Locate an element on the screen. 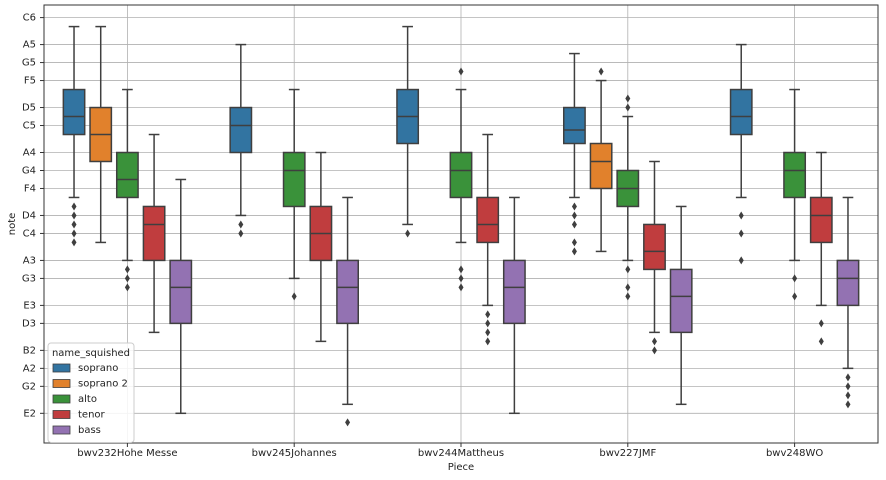 Image resolution: width=886 pixels, height=480 pixels. y-tick-label: G4 is located at coordinates (29, 170).